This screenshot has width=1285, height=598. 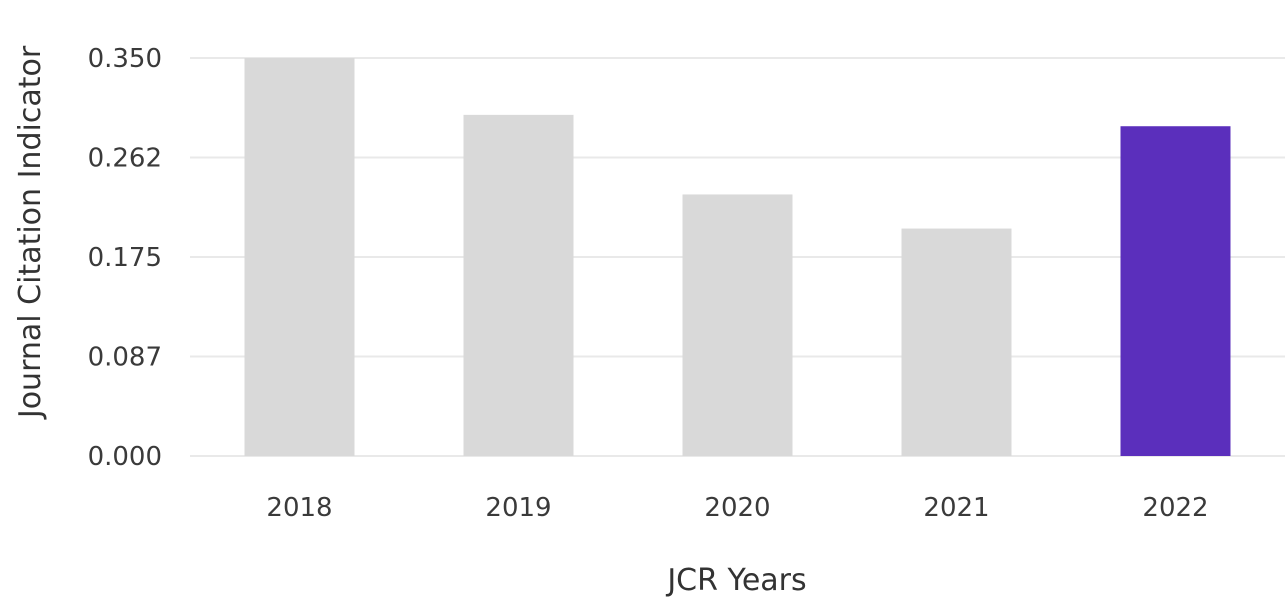 What do you see at coordinates (956, 342) in the screenshot?
I see `bar-2021` at bounding box center [956, 342].